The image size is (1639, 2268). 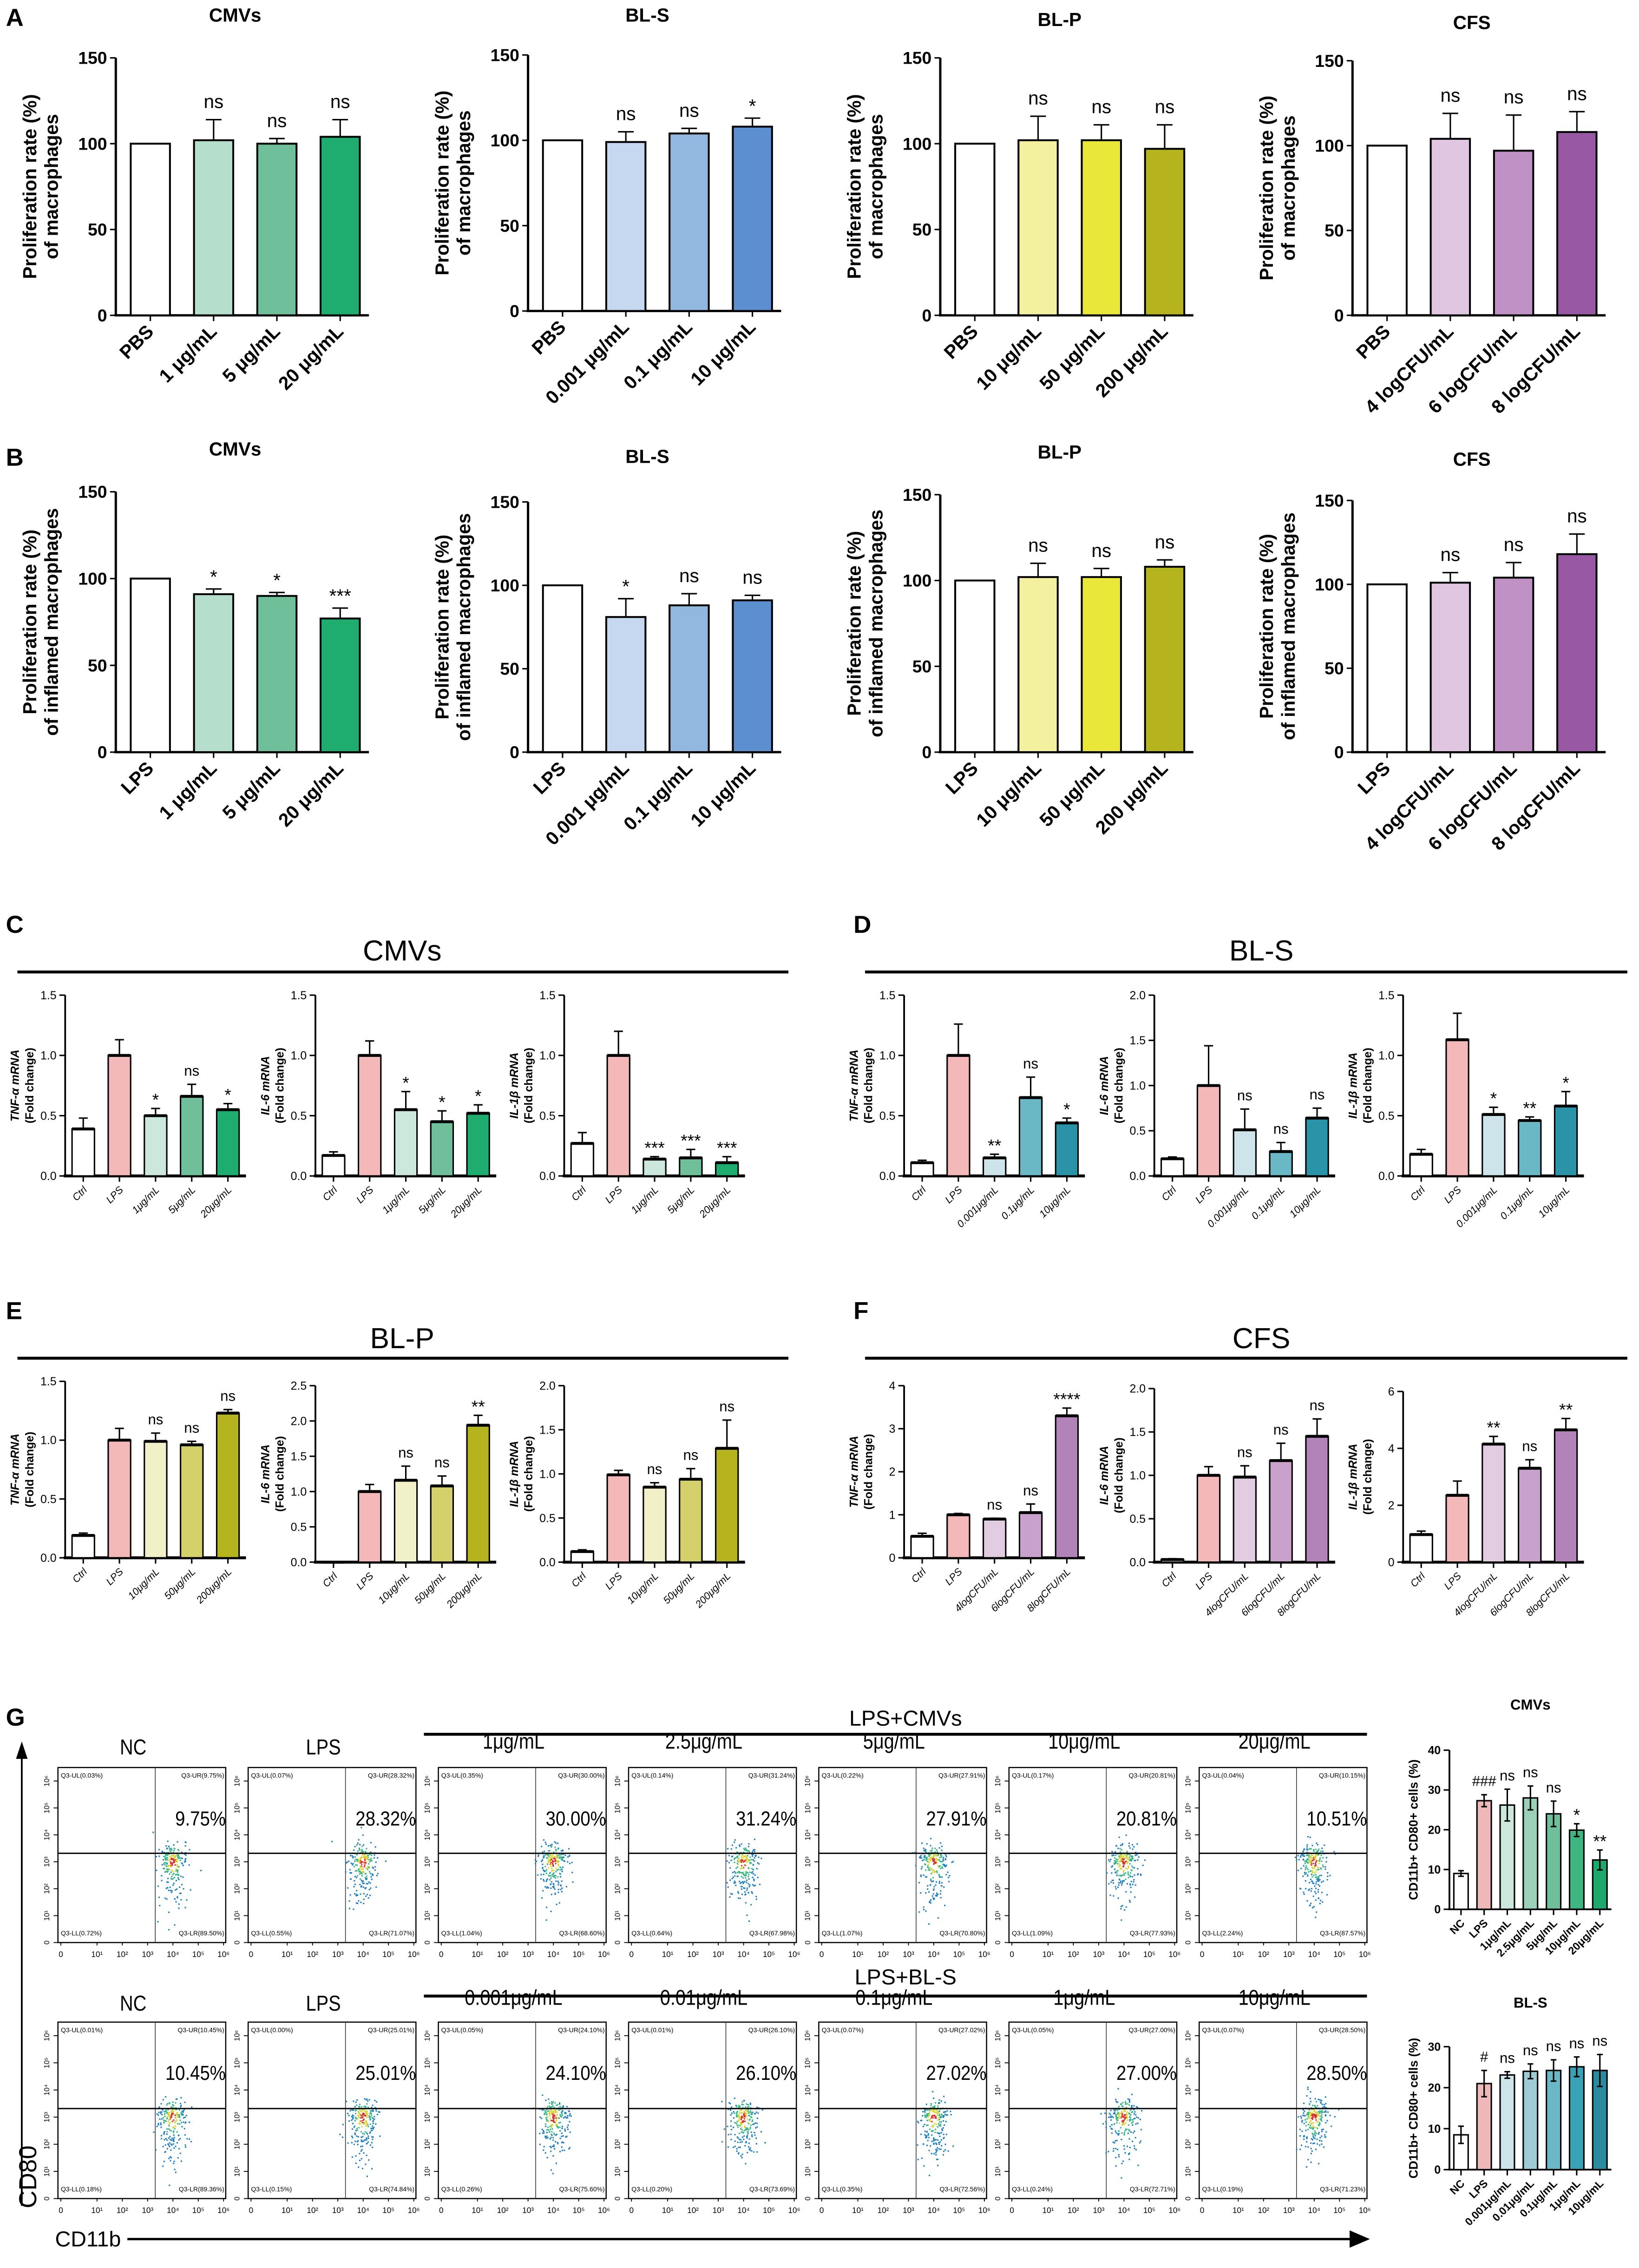 What do you see at coordinates (461, 1933) in the screenshot?
I see `quadrant-ll-label: Q3-LL(1.04%)` at bounding box center [461, 1933].